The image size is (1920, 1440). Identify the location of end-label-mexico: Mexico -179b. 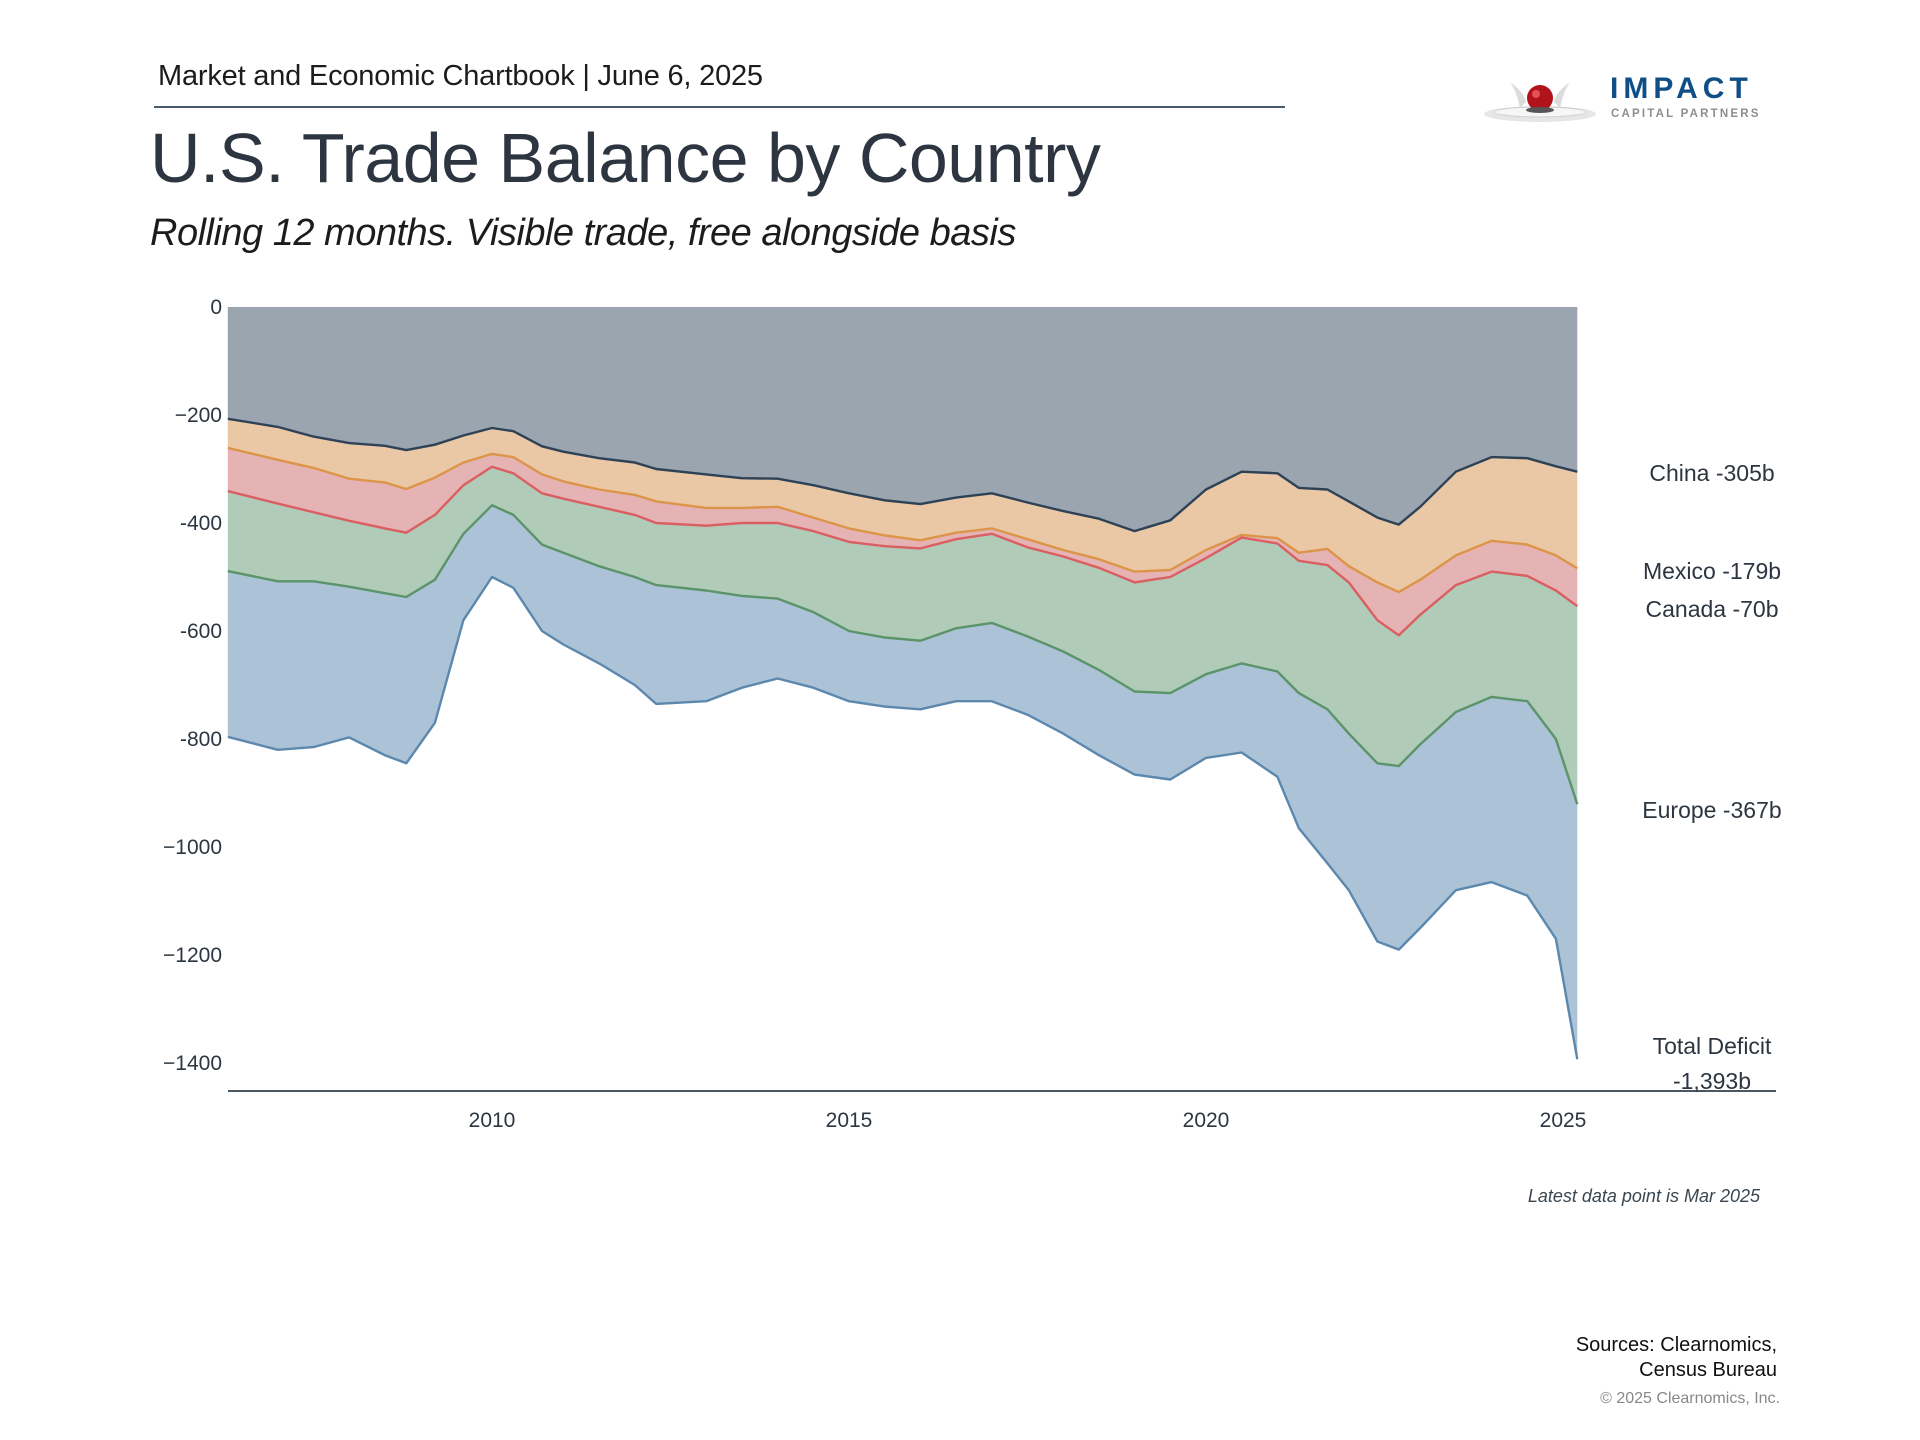
(1712, 571).